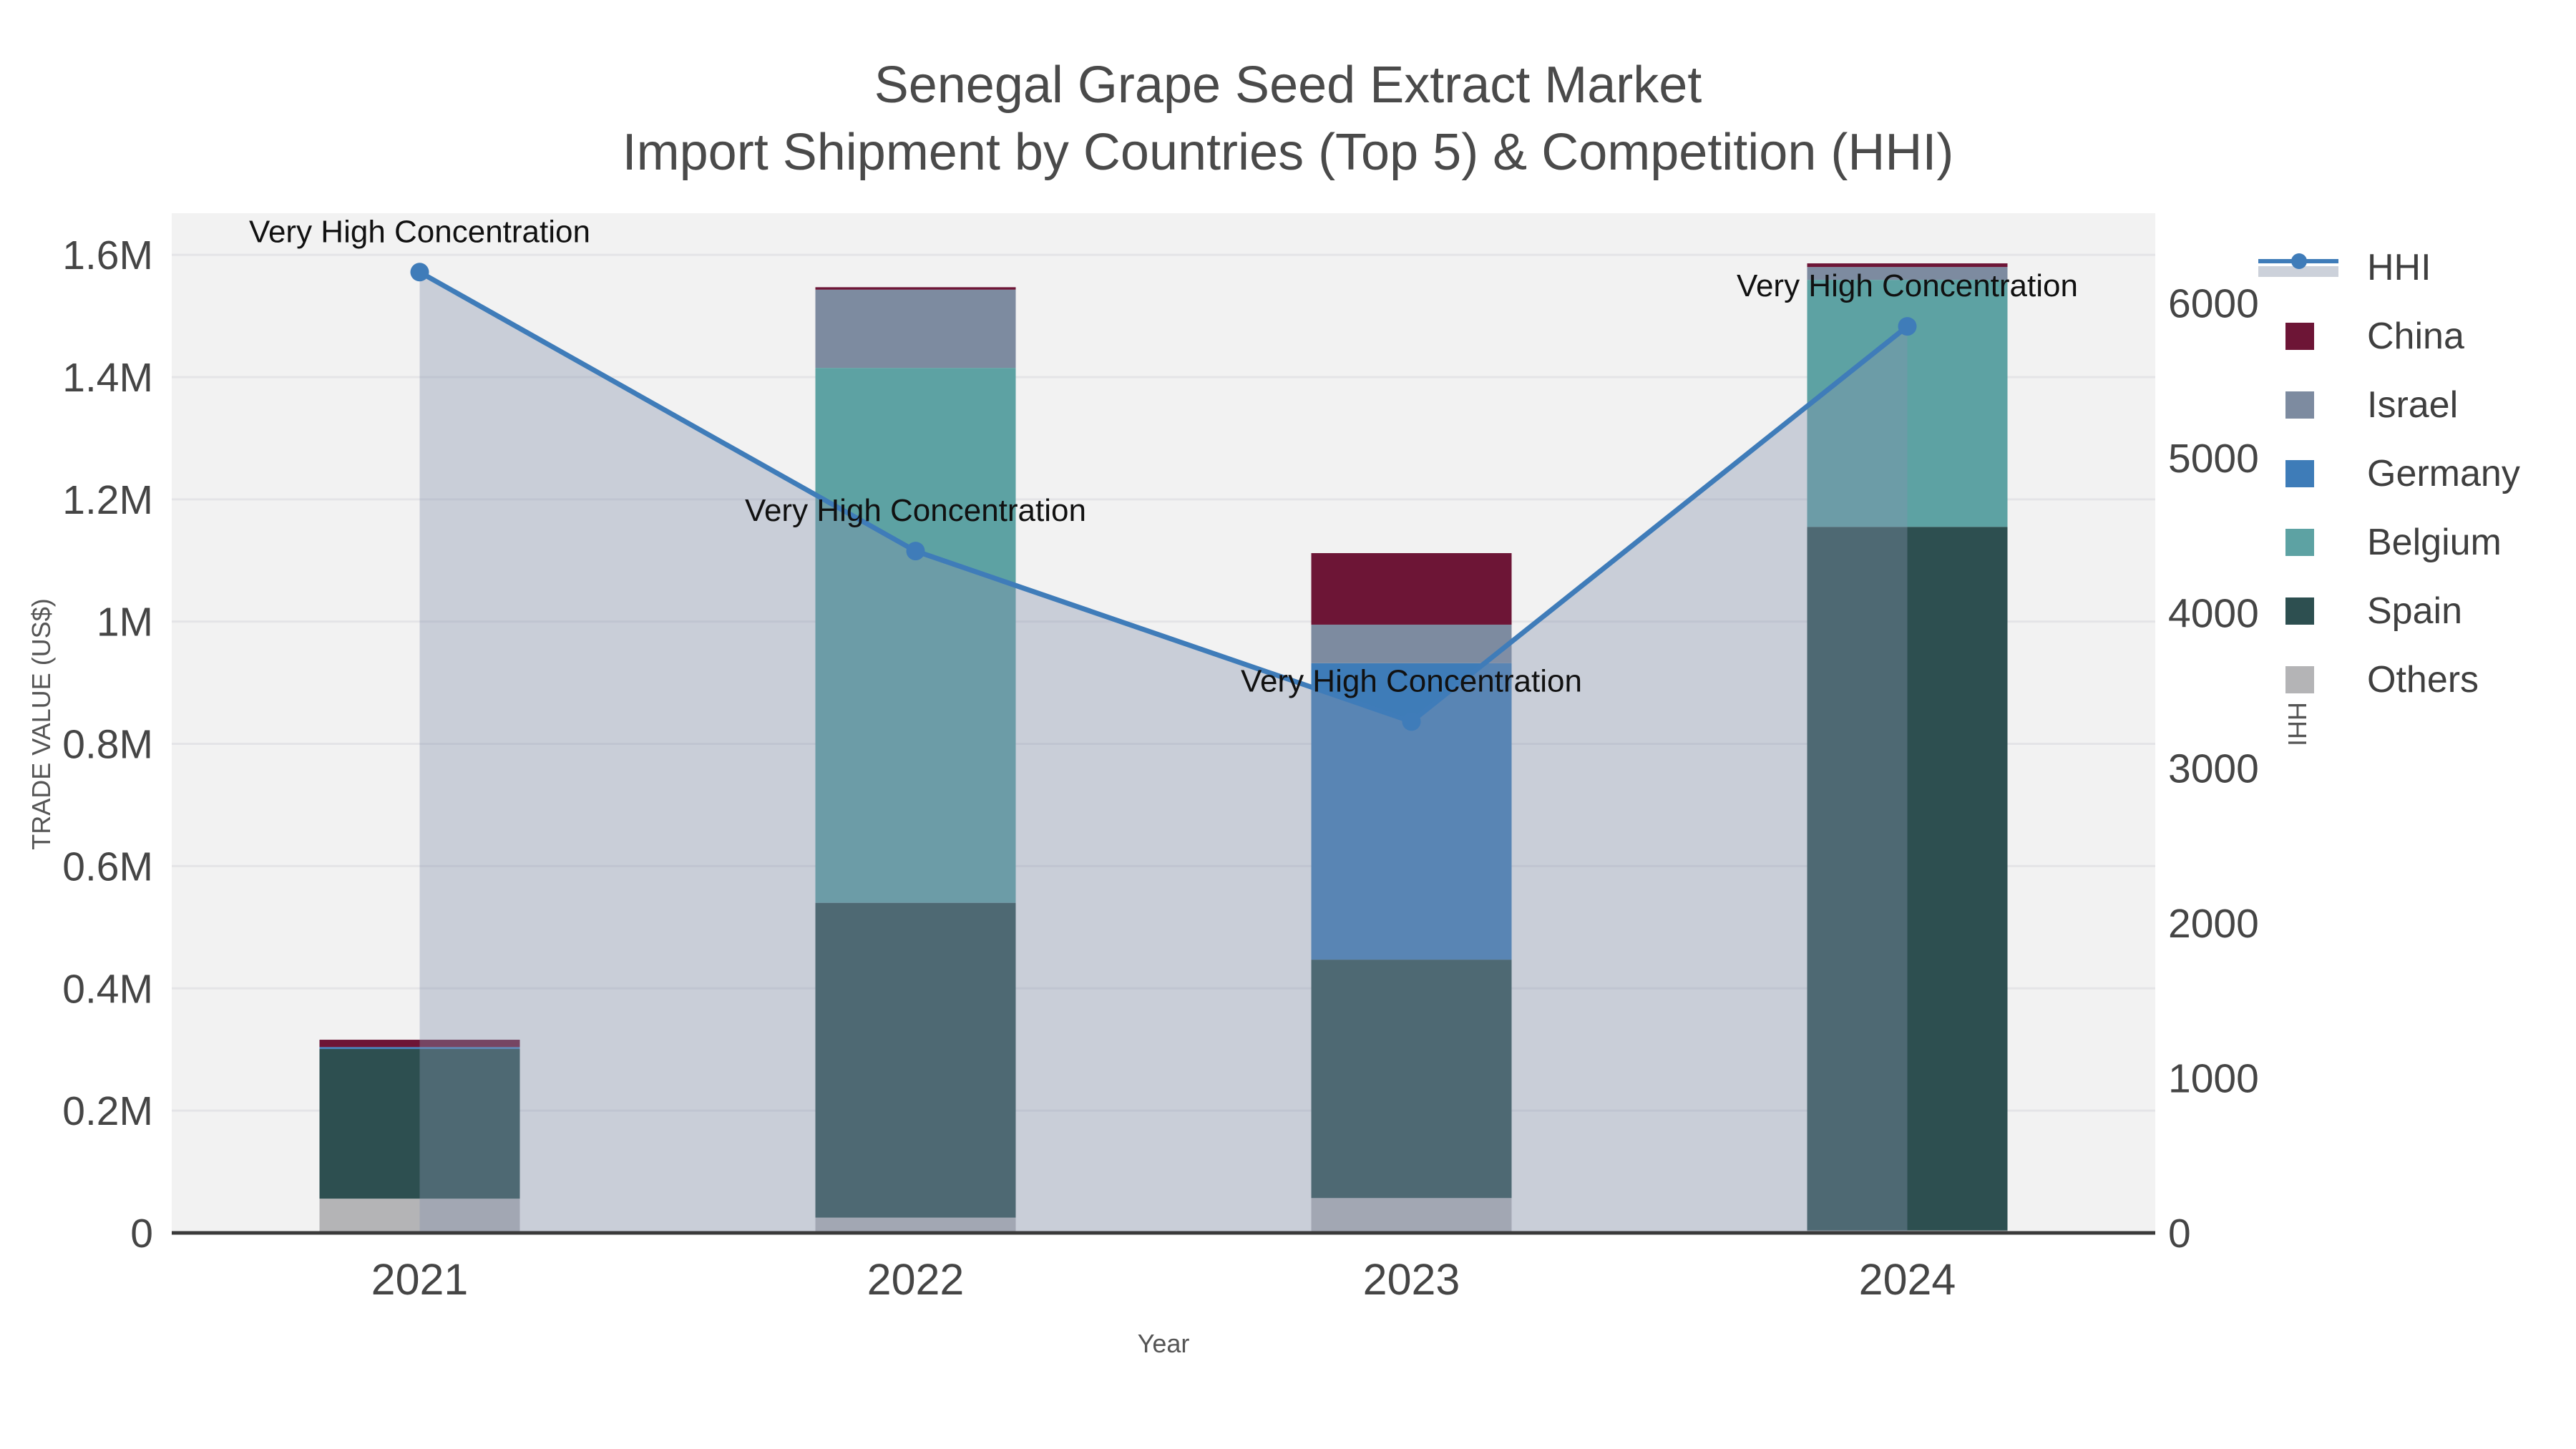 This screenshot has width=2576, height=1449. I want to click on china-color-swatch-icon, so click(2299, 336).